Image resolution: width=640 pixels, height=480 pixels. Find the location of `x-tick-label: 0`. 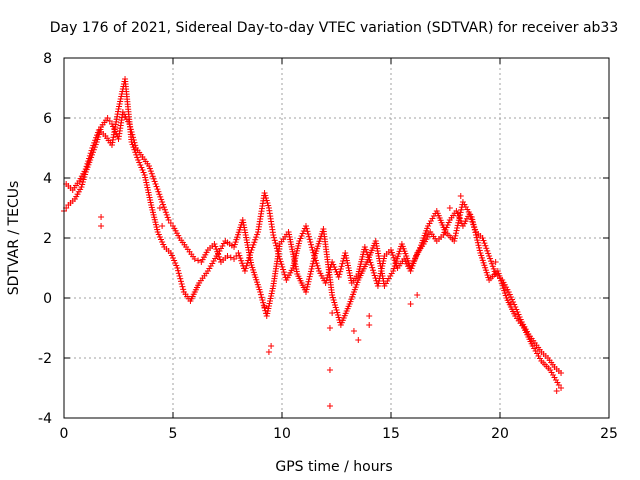

x-tick-label: 0 is located at coordinates (64, 434).